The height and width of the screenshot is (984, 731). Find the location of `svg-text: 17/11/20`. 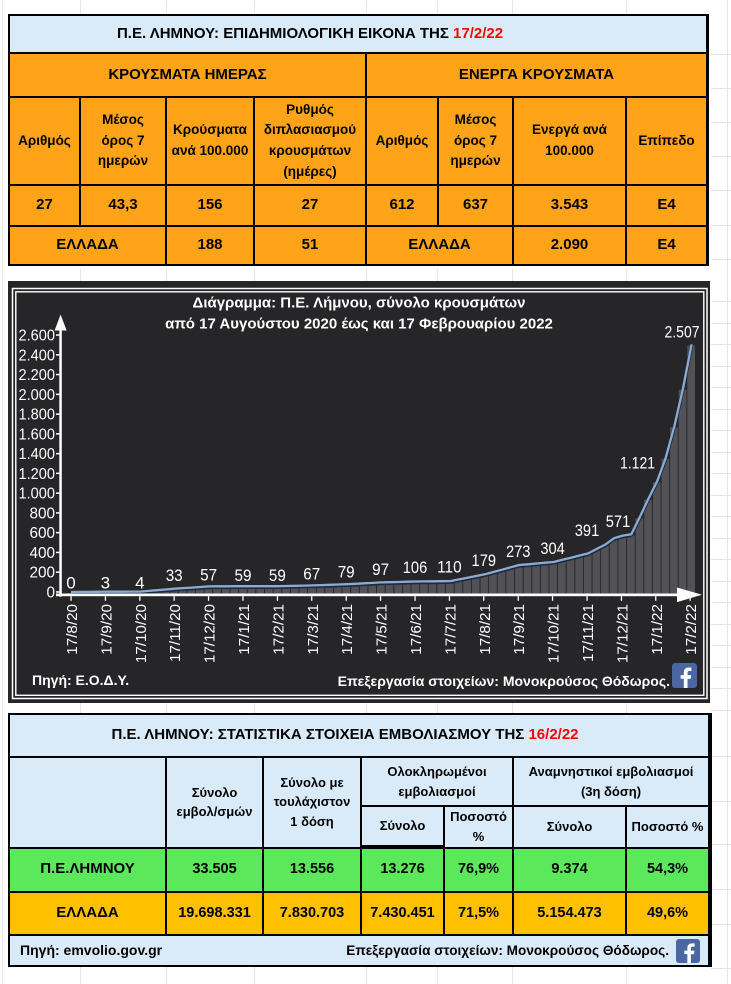

svg-text: 17/11/20 is located at coordinates (175, 633).